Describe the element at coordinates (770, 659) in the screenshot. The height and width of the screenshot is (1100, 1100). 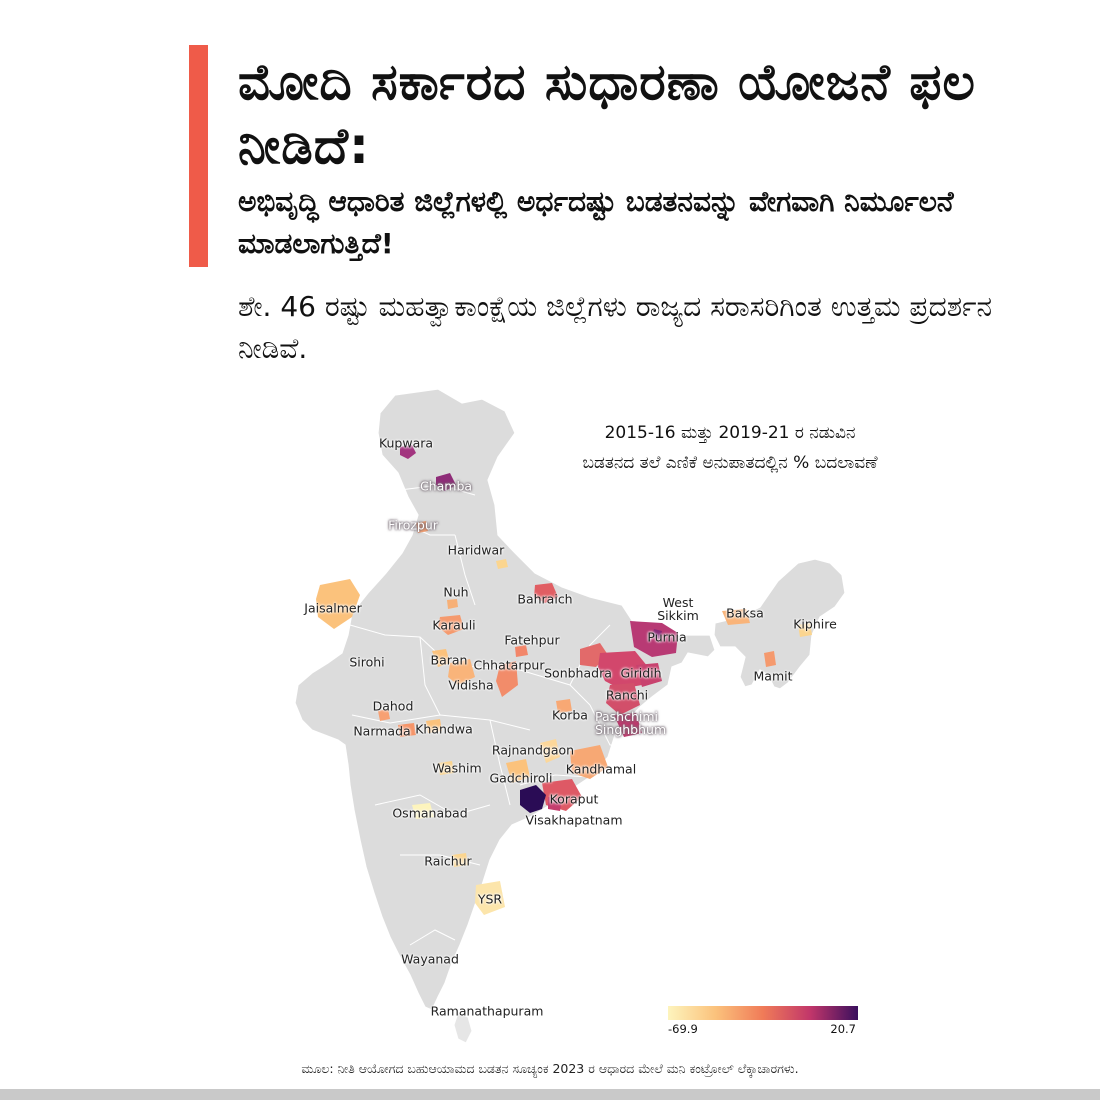
I see `district-mamit` at that location.